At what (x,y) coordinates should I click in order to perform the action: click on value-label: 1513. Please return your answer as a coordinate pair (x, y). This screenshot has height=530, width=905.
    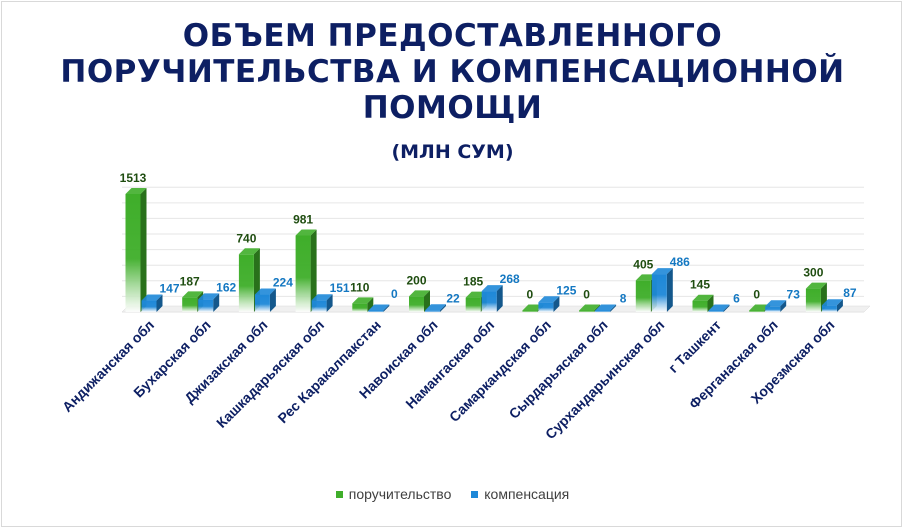
    Looking at the image, I should click on (133, 178).